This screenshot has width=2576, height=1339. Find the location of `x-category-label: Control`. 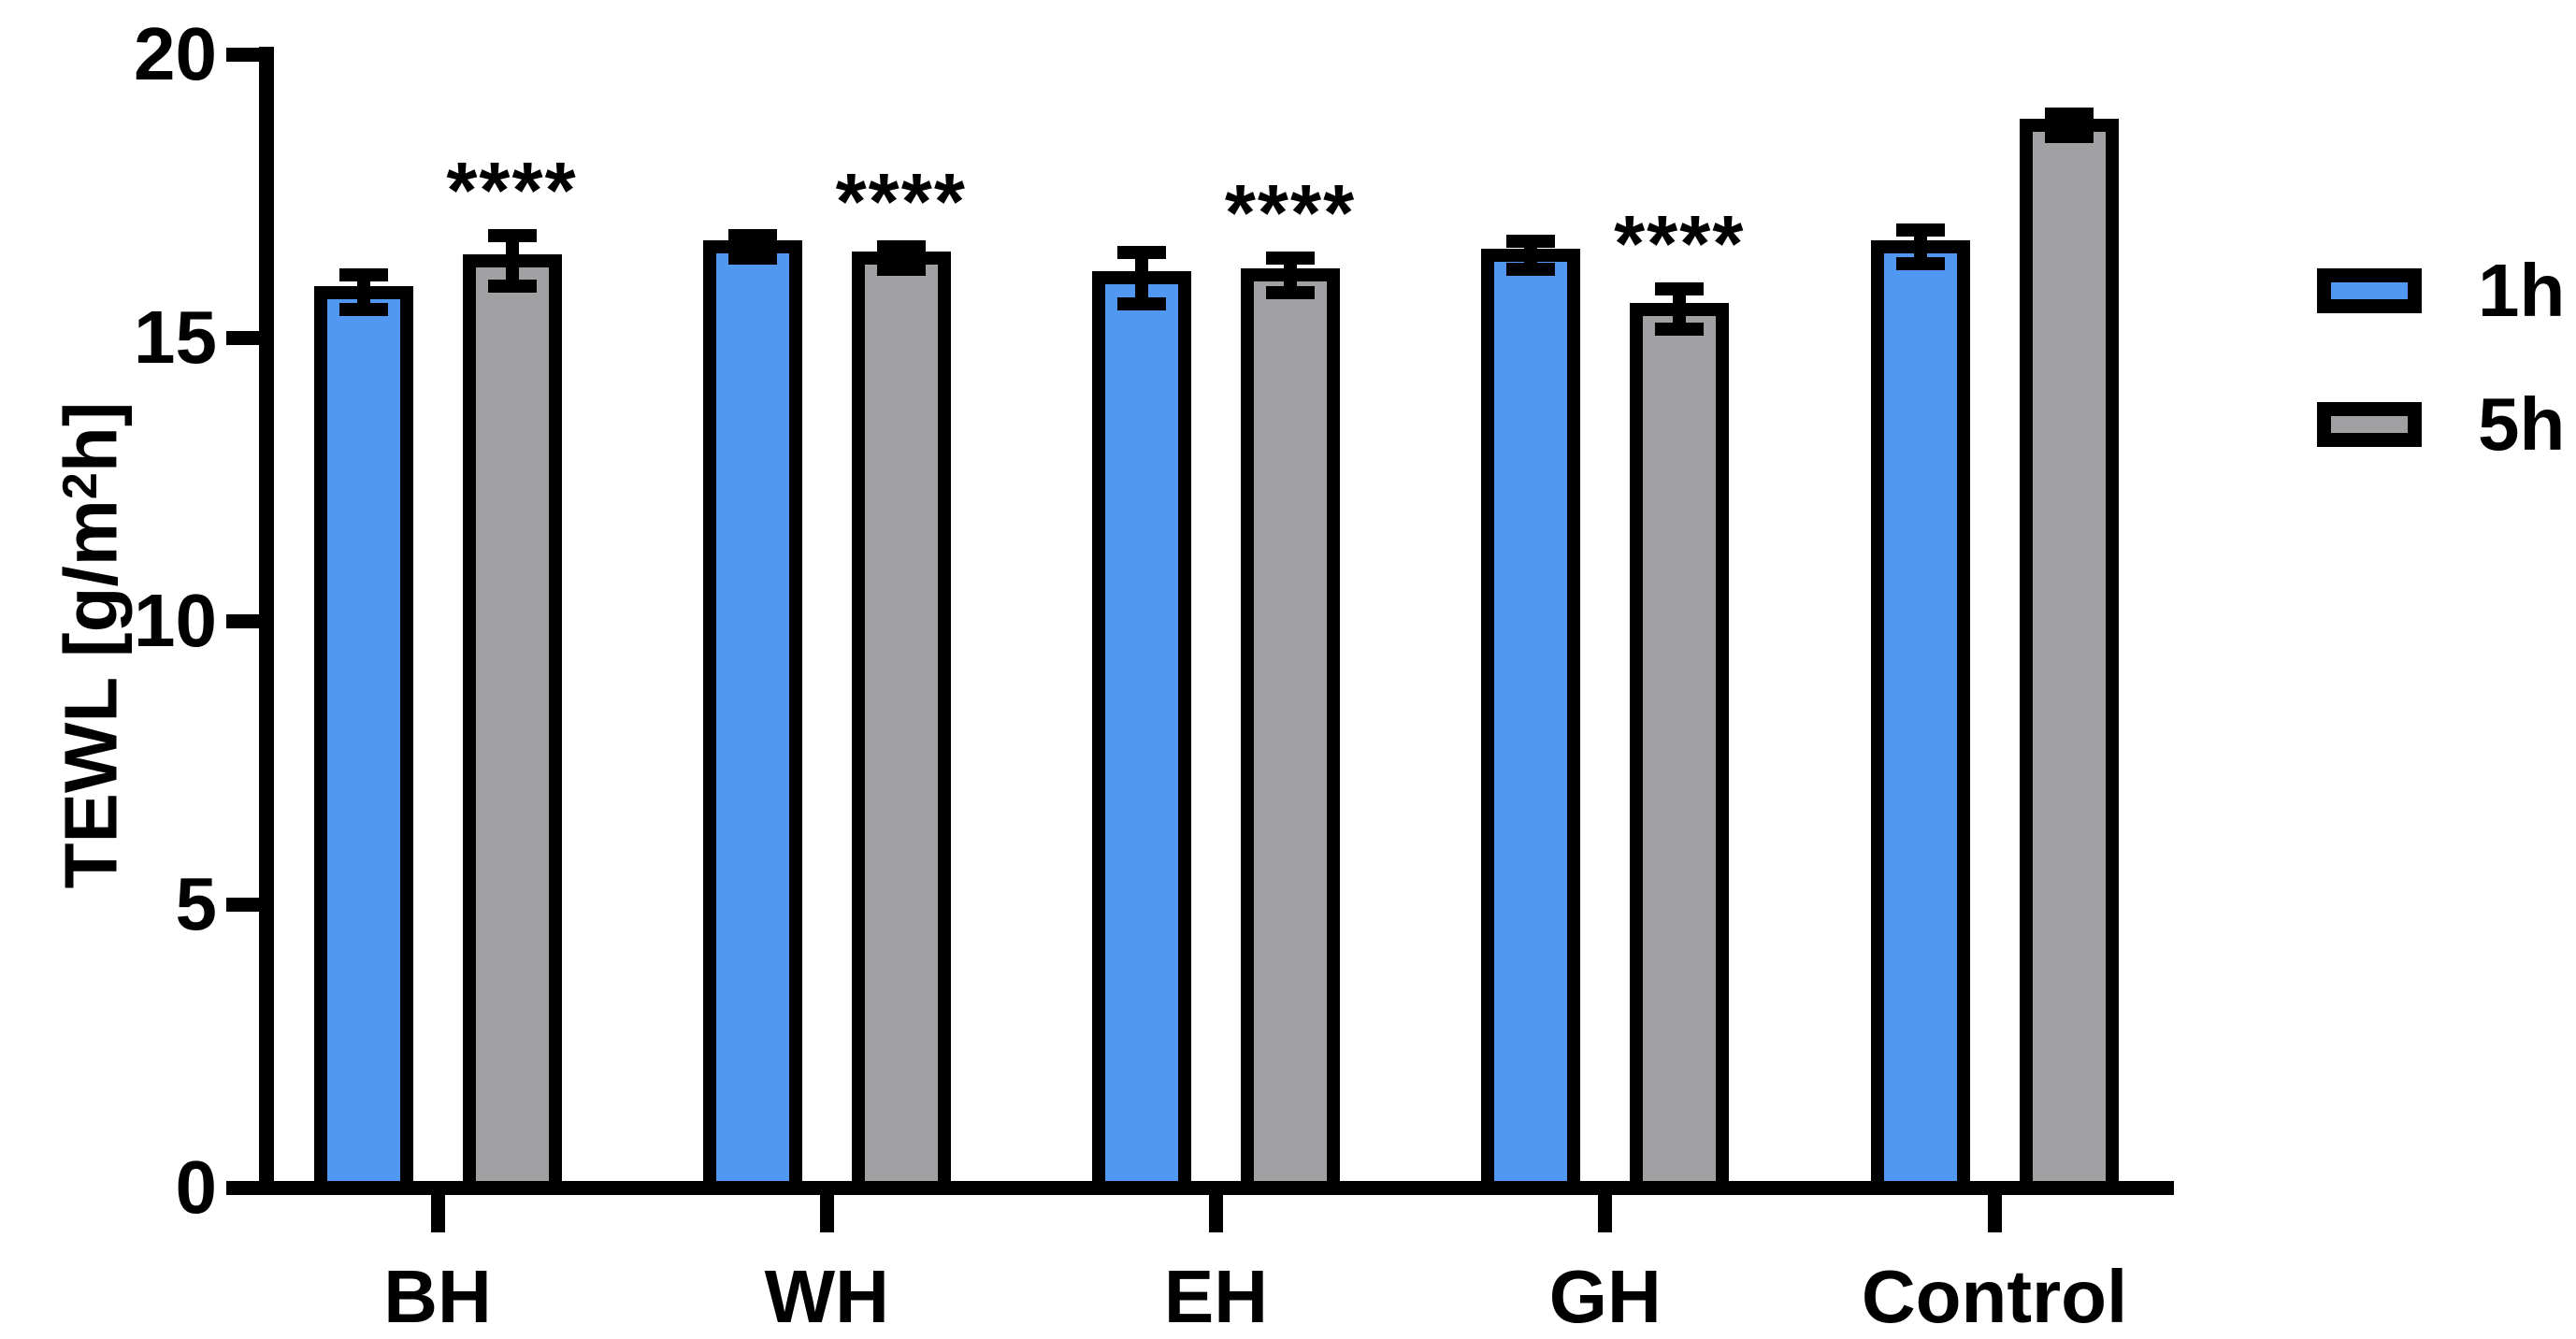

x-category-label: Control is located at coordinates (1995, 1296).